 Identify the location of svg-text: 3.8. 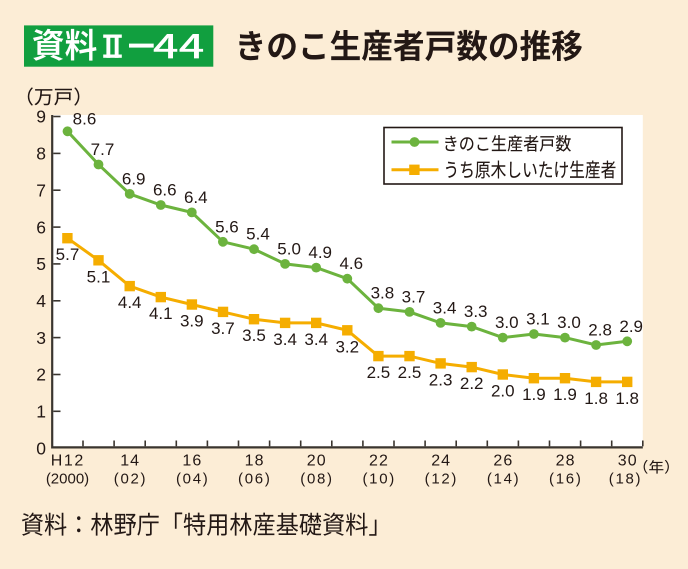
(383, 293).